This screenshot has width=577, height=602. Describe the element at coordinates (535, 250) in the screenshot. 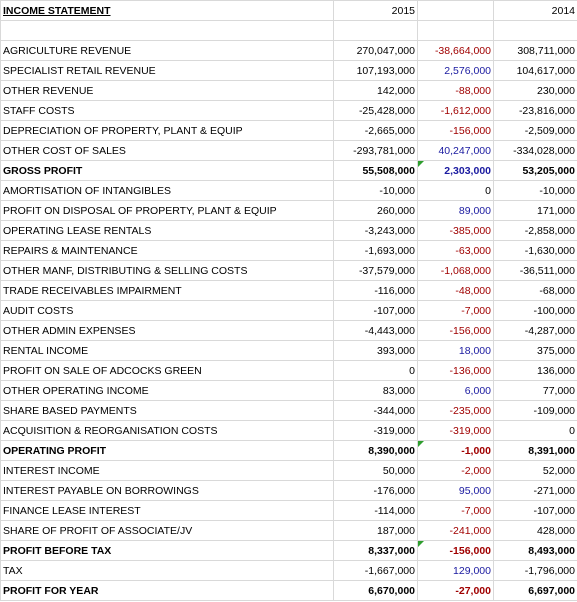

I see `value-cell: -1,630,000` at that location.